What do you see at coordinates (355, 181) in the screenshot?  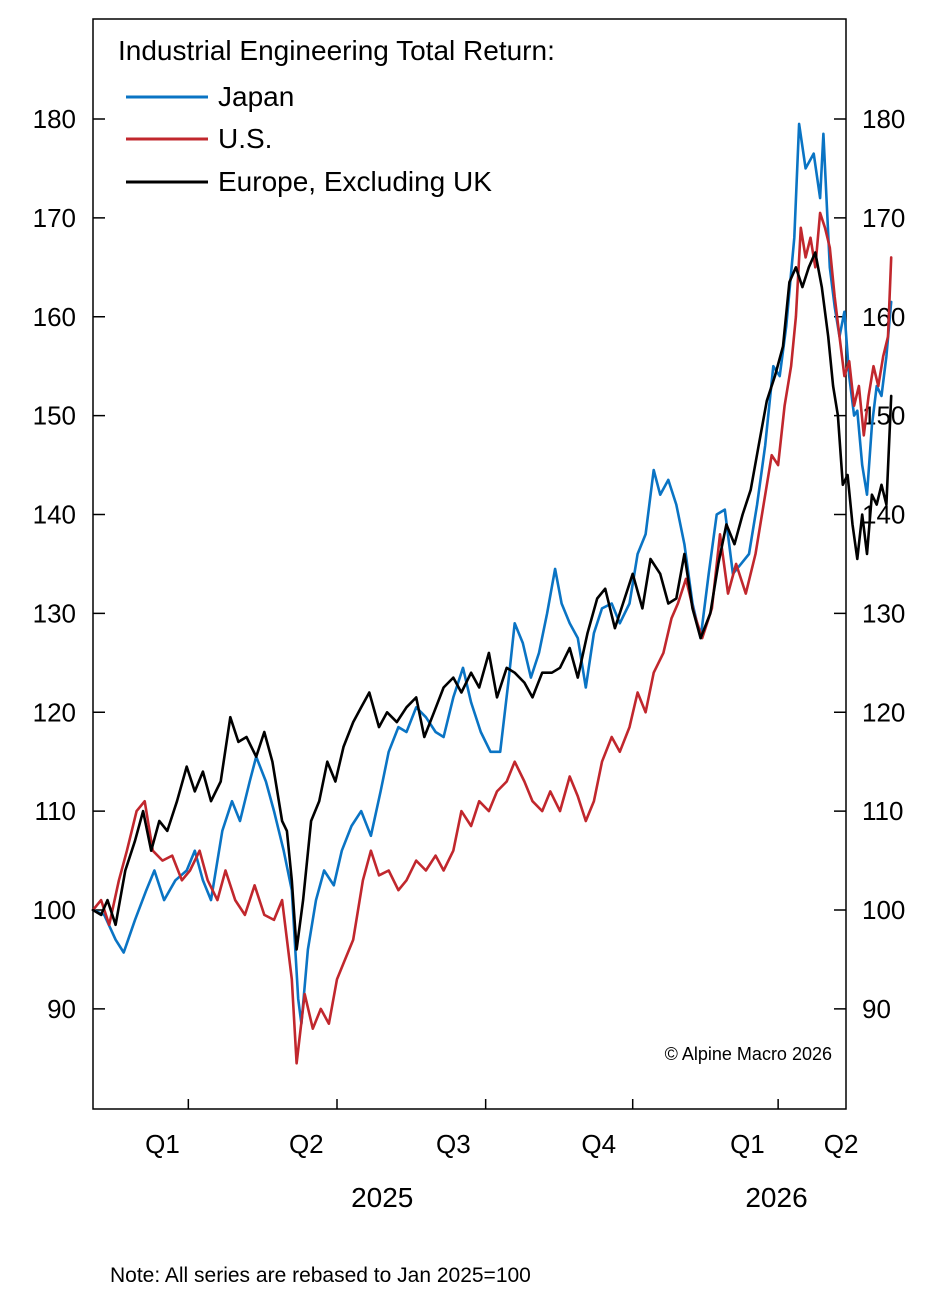 I see `legend-label-europe: Europe, Excluding UK` at bounding box center [355, 181].